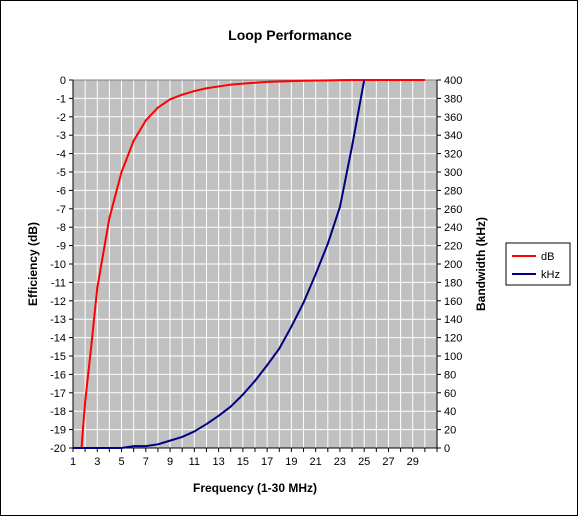 Image resolution: width=579 pixels, height=522 pixels. Describe the element at coordinates (61, 173) in the screenshot. I see `y-left-tick-label: -5` at that location.